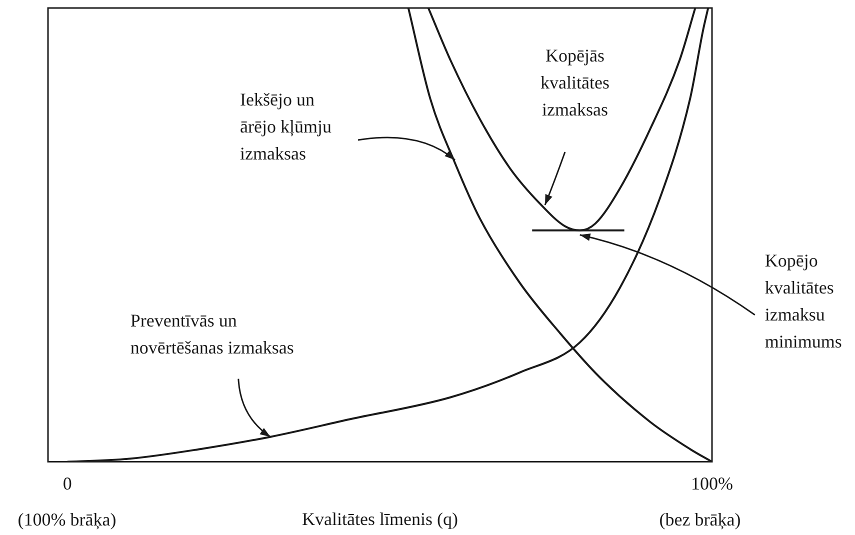  I want to click on annotation: Kopējo kvalitātes izmaksu minimums, so click(803, 301).